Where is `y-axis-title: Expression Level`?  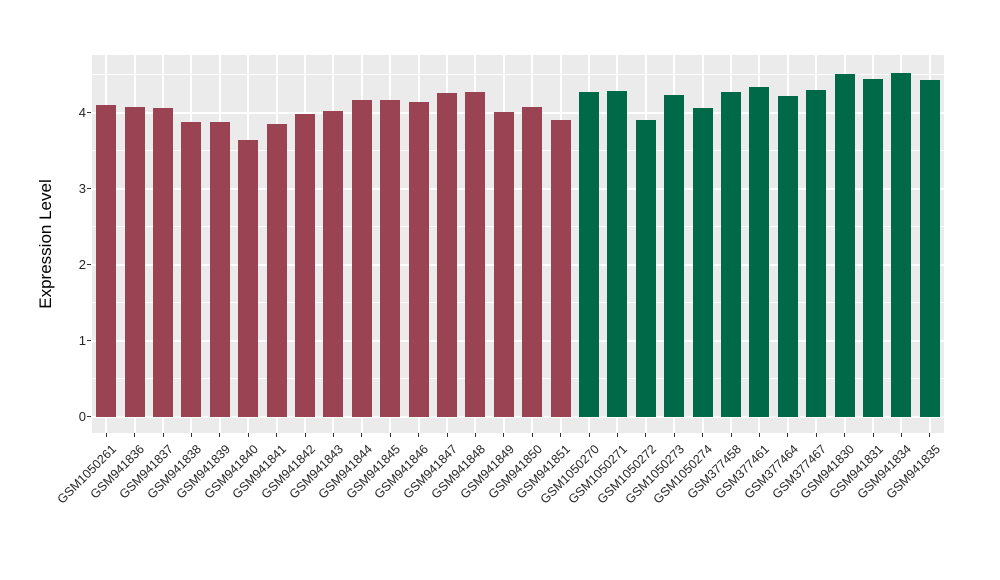
y-axis-title: Expression Level is located at coordinates (45, 244).